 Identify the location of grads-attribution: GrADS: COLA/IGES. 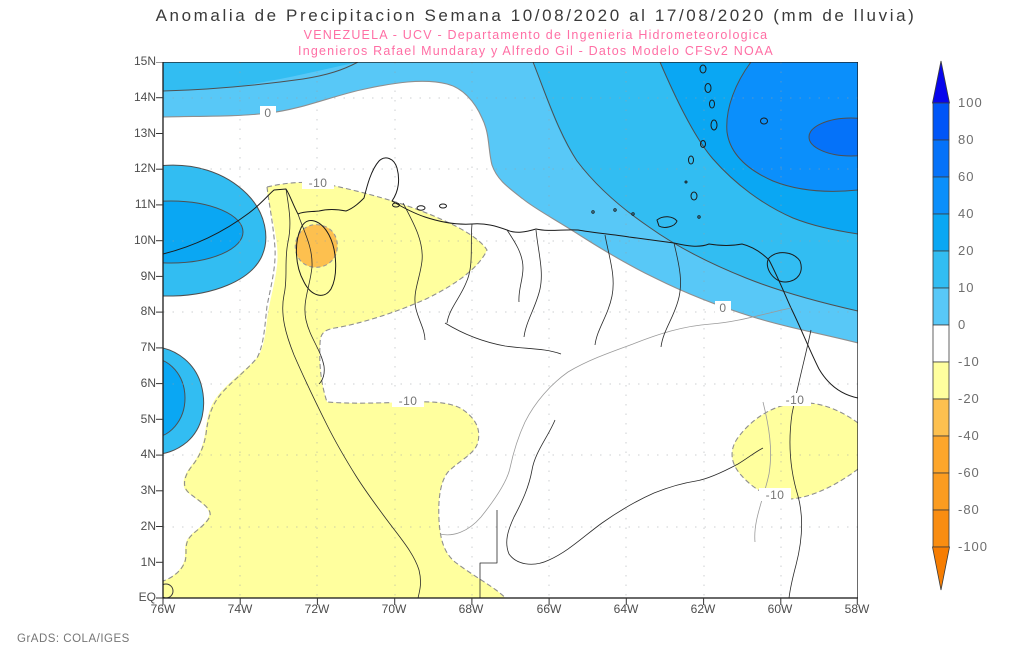
(73, 639).